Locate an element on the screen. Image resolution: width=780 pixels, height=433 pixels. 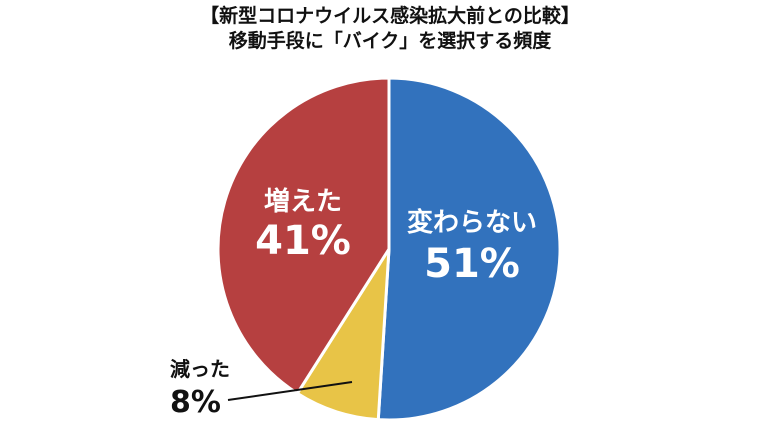
chart-subtitle: 移動手段に「バイク」を選択する頻度 is located at coordinates (390, 41).